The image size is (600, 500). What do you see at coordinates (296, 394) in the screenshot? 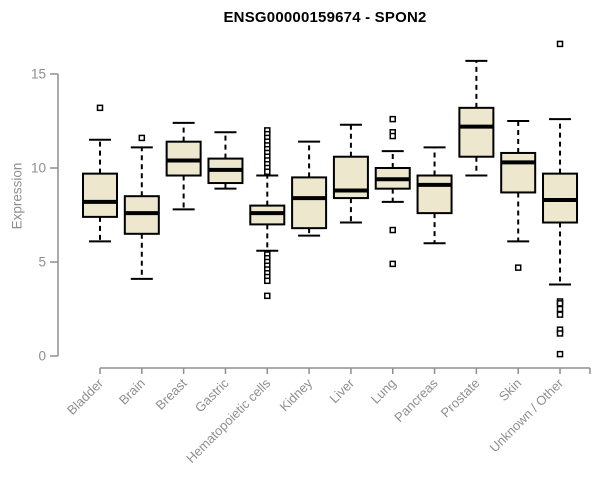
I see `category-label: Kidney` at bounding box center [296, 394].